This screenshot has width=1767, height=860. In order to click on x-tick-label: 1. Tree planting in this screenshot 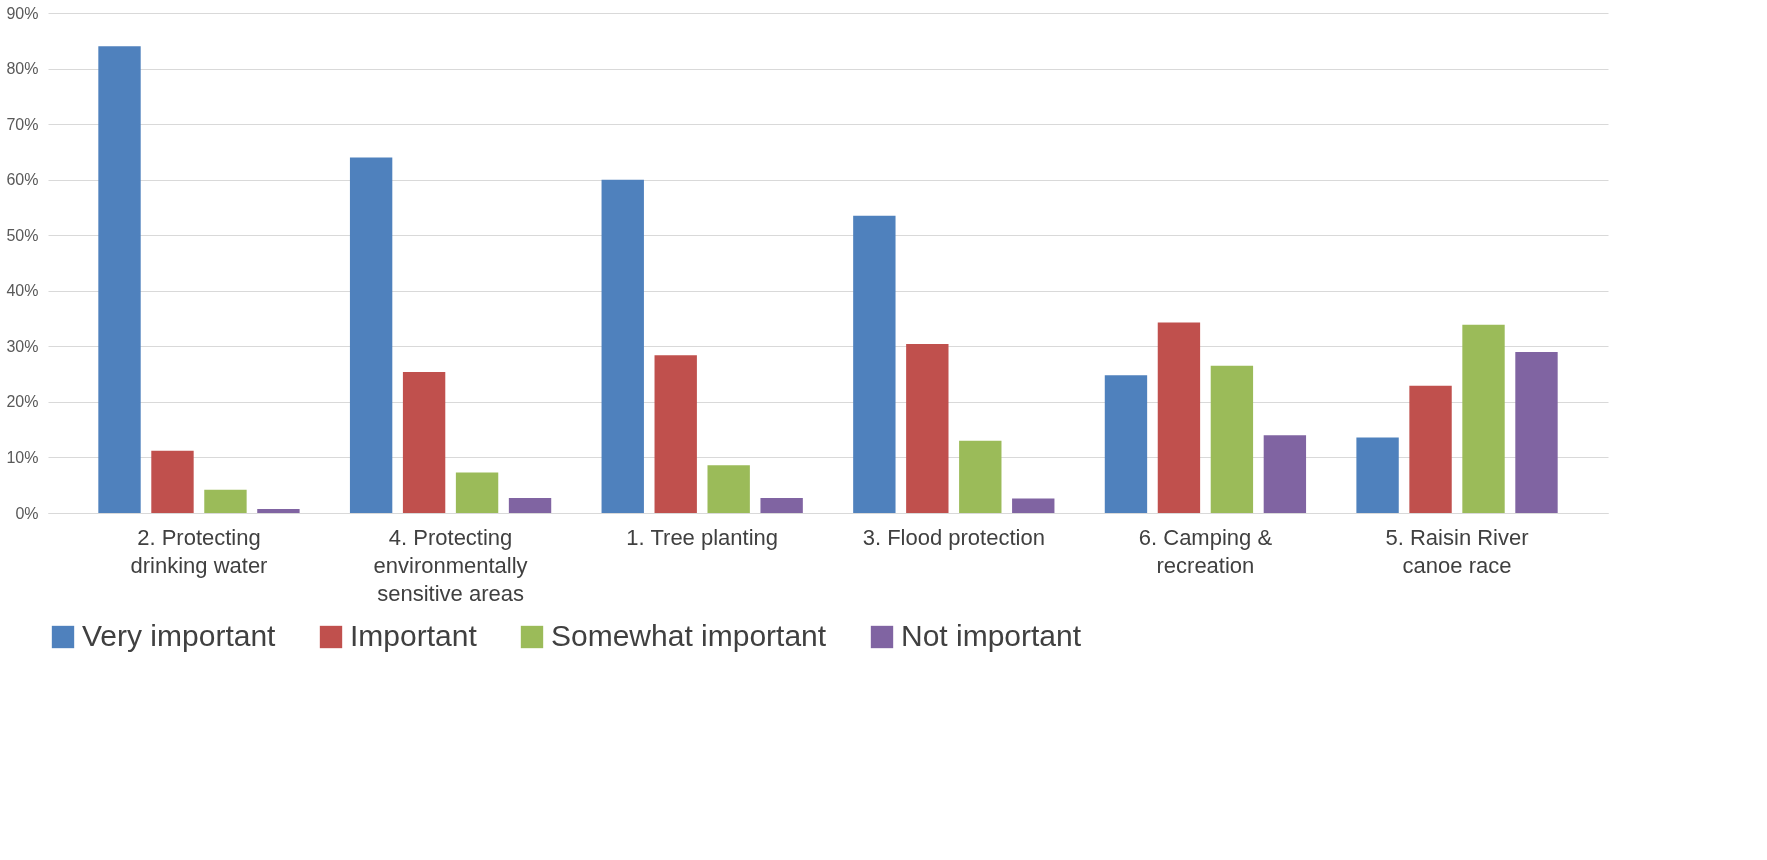, I will do `click(702, 537)`.